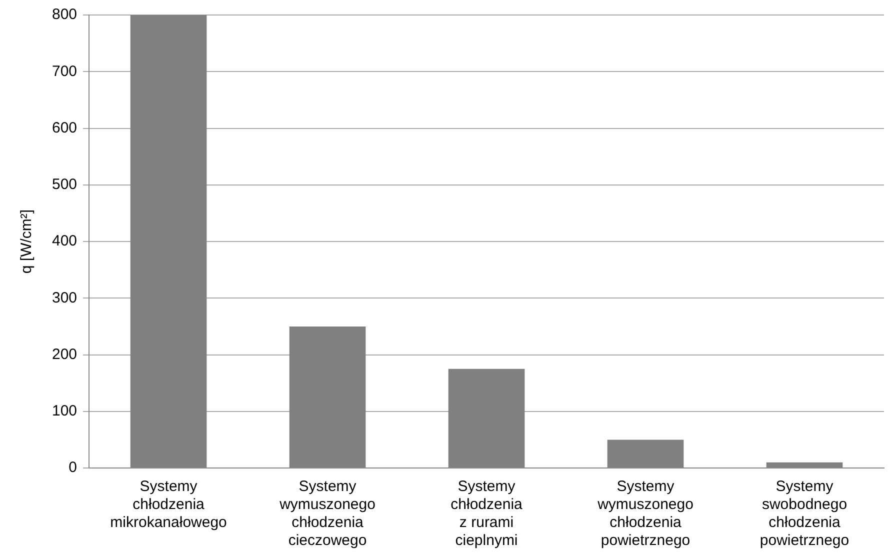 The width and height of the screenshot is (892, 558). What do you see at coordinates (65, 127) in the screenshot?
I see `y-tick-label: 600` at bounding box center [65, 127].